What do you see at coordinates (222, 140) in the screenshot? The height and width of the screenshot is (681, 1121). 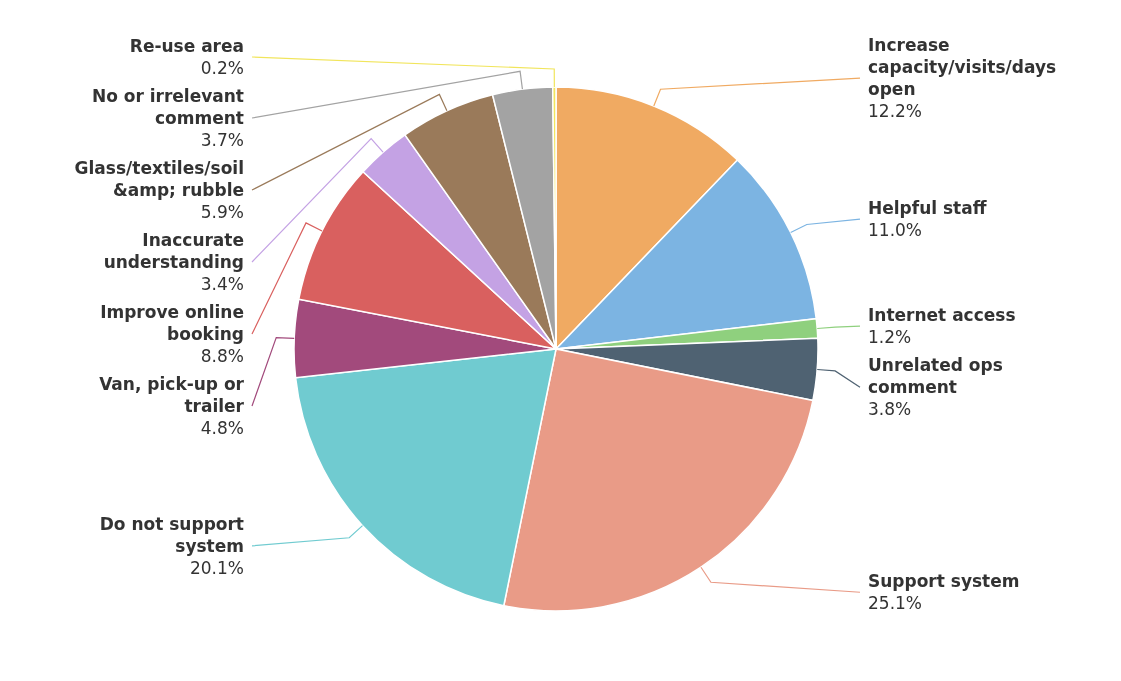 I see `data-label: 3.7%` at bounding box center [222, 140].